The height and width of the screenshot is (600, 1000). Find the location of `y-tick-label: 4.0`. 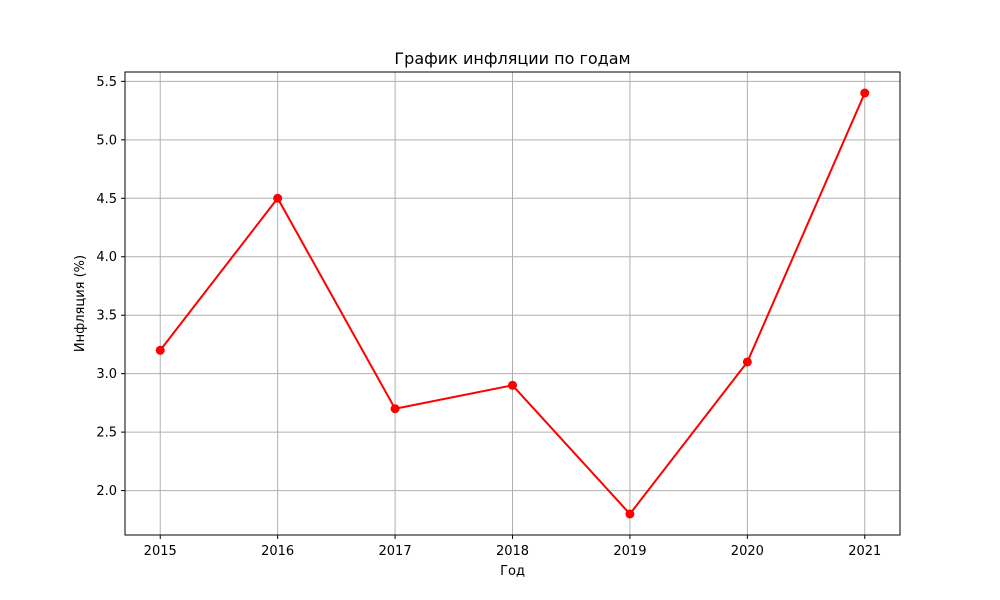

y-tick-label: 4.0 is located at coordinates (106, 257).